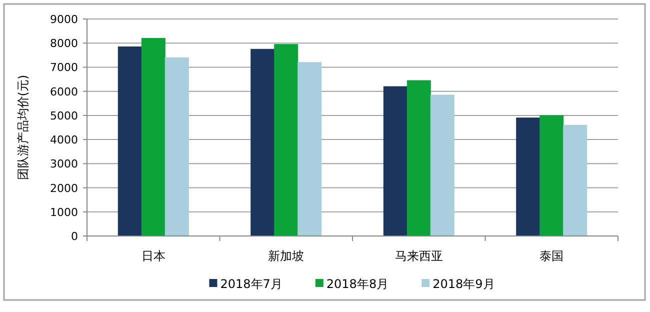 The height and width of the screenshot is (312, 650). I want to click on y-tick-label: 8000, so click(64, 43).